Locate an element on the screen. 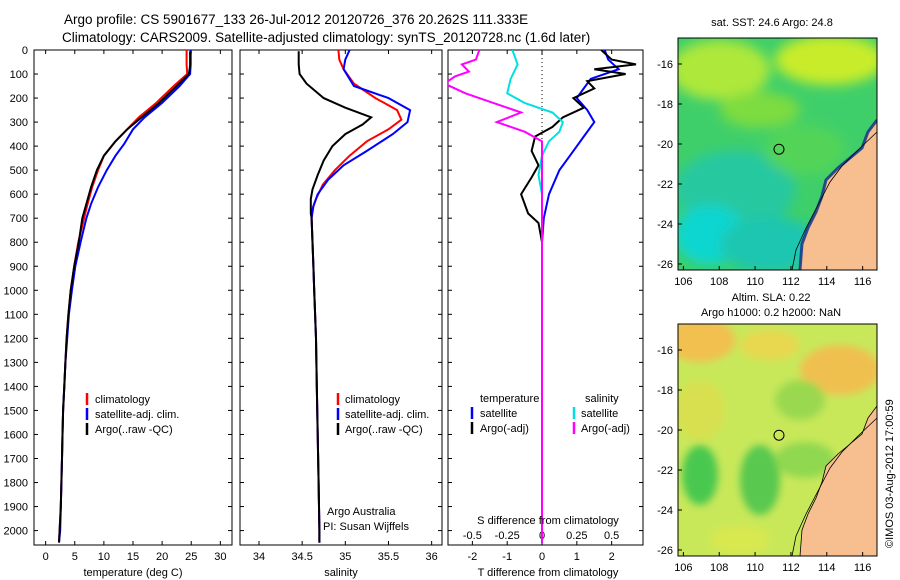 Image resolution: width=900 pixels, height=580 pixels. sla-map-xtick-label: 116 is located at coordinates (863, 568).